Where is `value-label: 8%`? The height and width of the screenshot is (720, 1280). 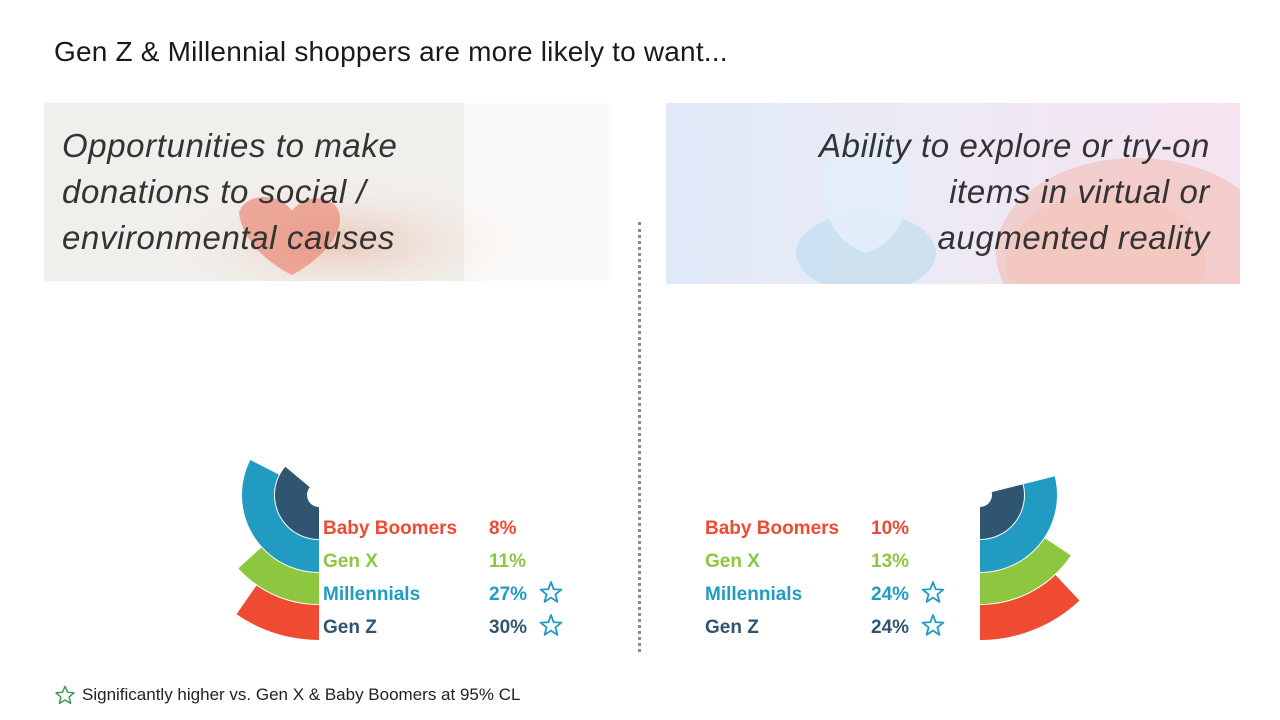
value-label: 8% is located at coordinates (503, 528).